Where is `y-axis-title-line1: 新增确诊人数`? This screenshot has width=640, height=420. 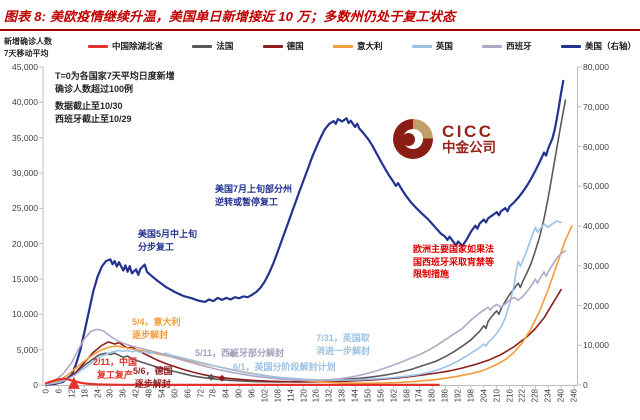 y-axis-title-line1: 新增确诊人数 is located at coordinates (28, 41).